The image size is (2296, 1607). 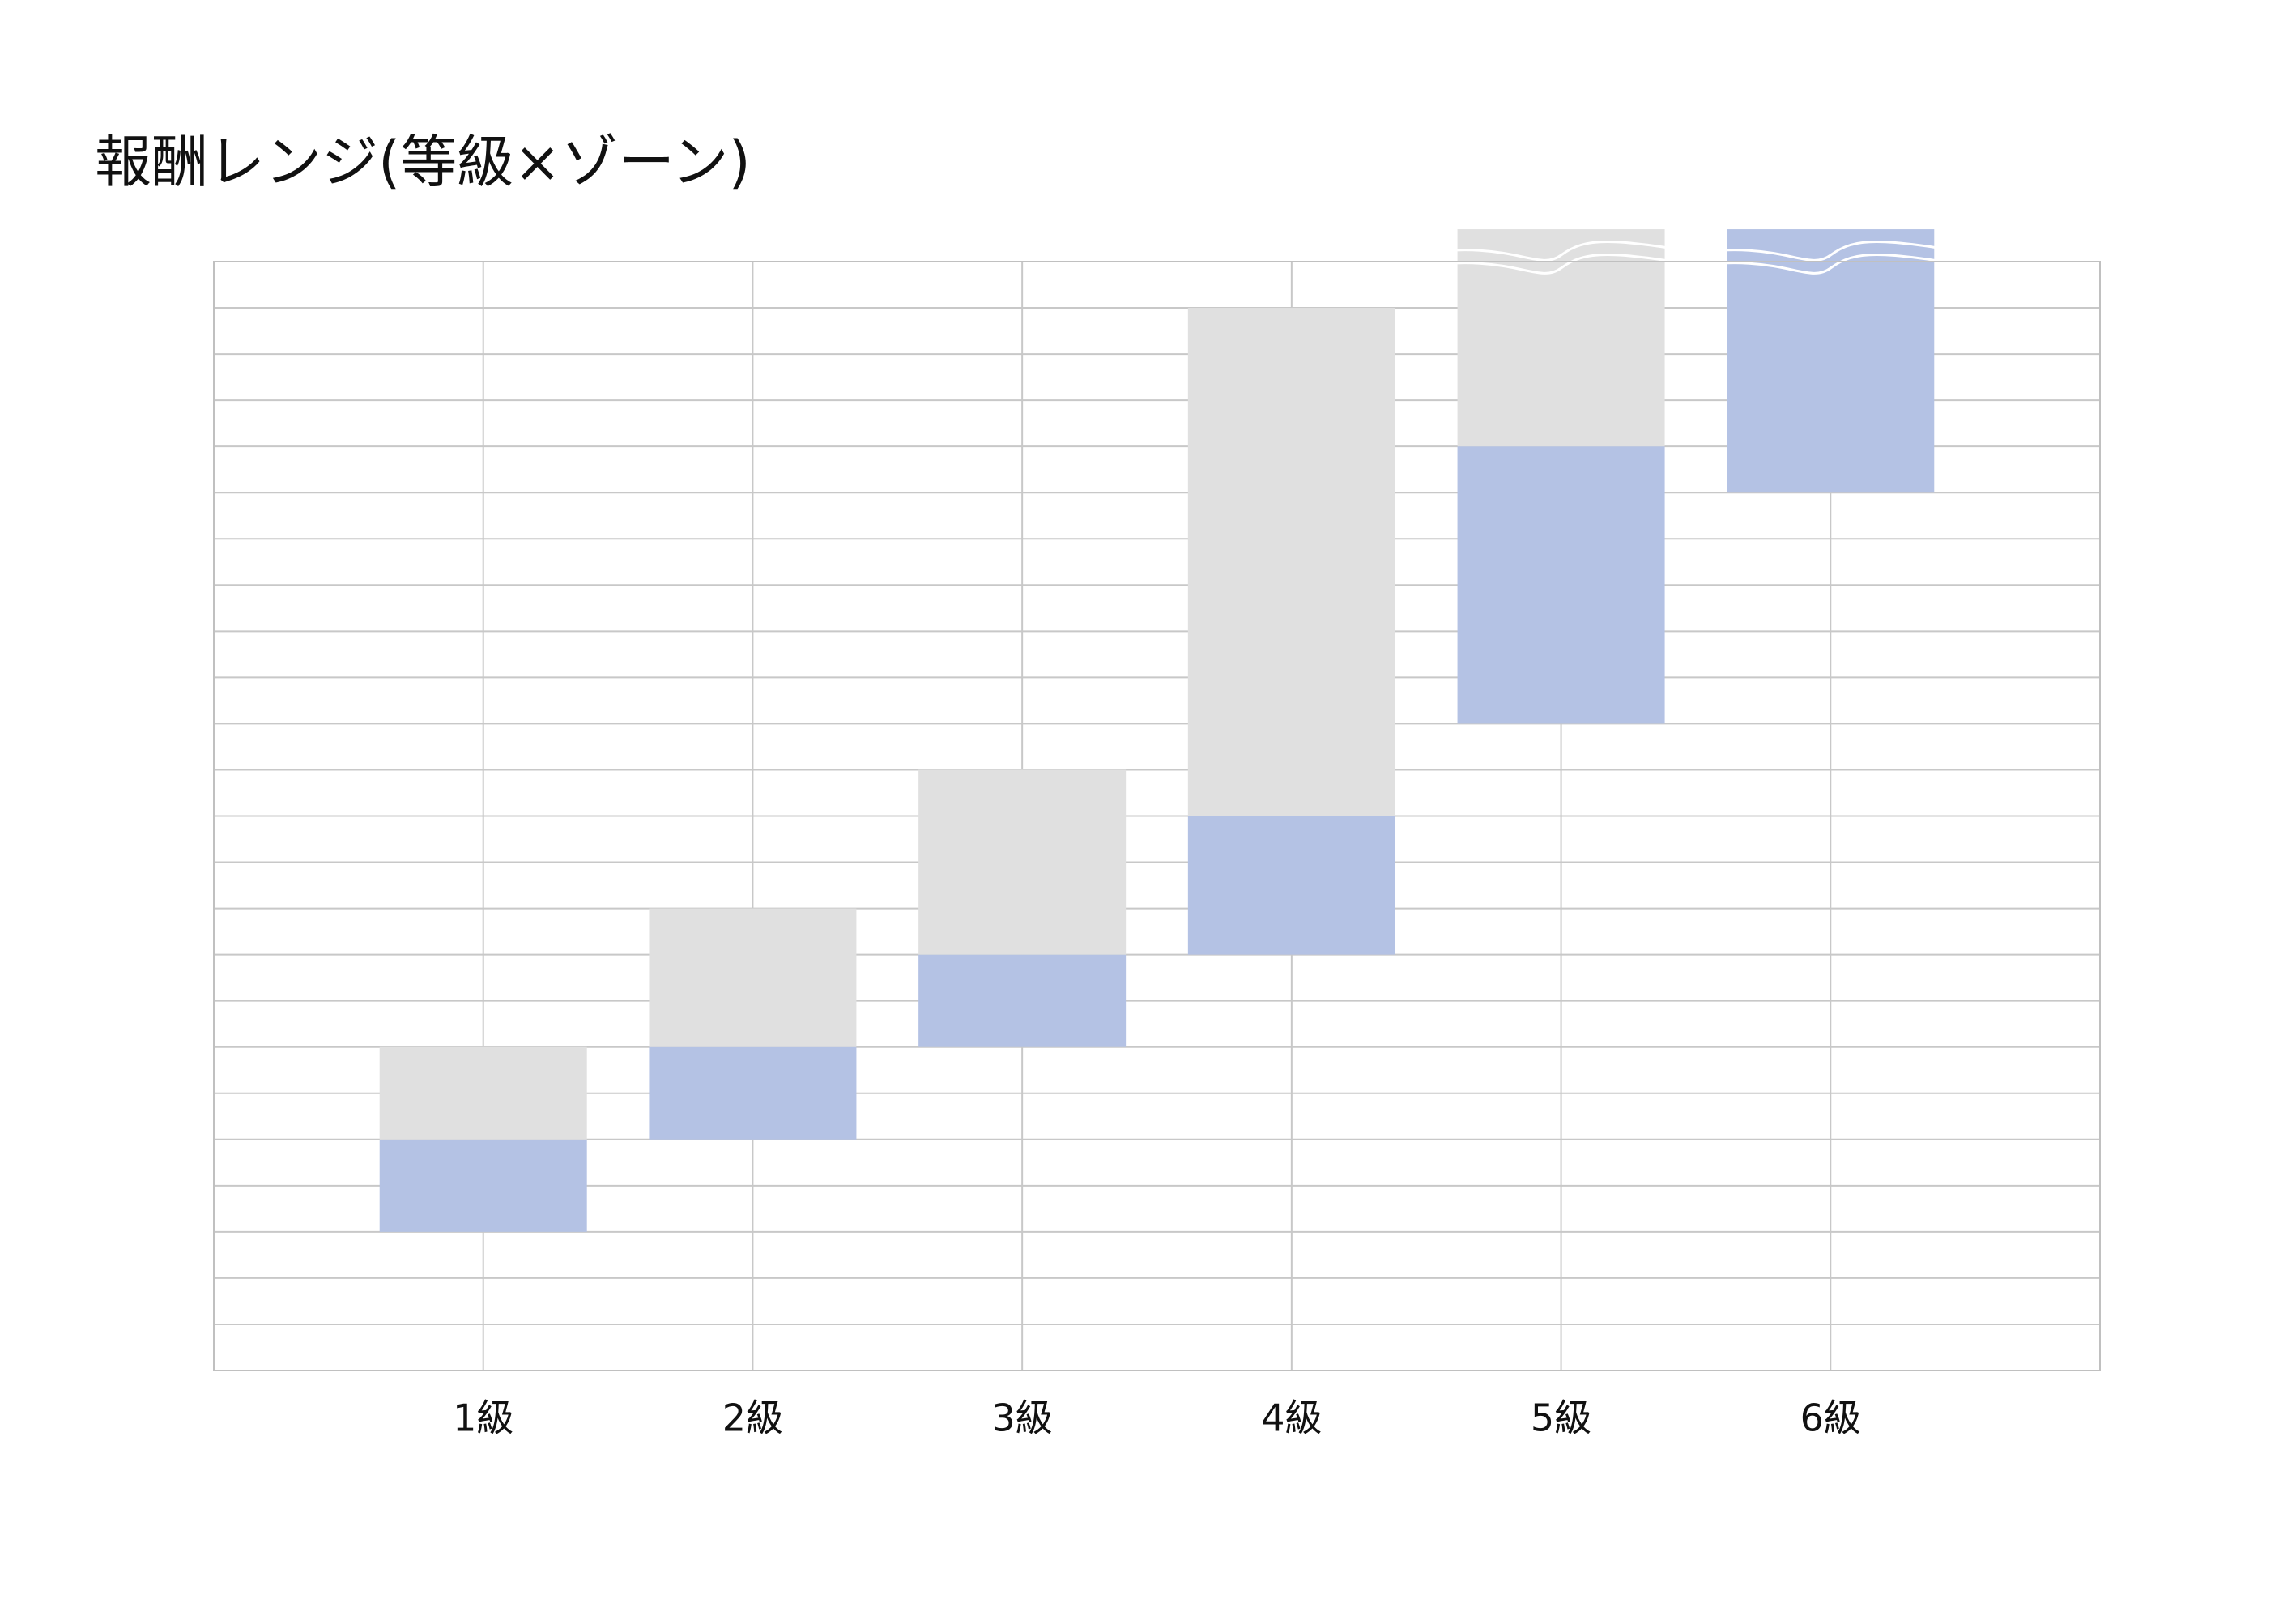 I want to click on x-tick-label: 4級, so click(x=1292, y=1418).